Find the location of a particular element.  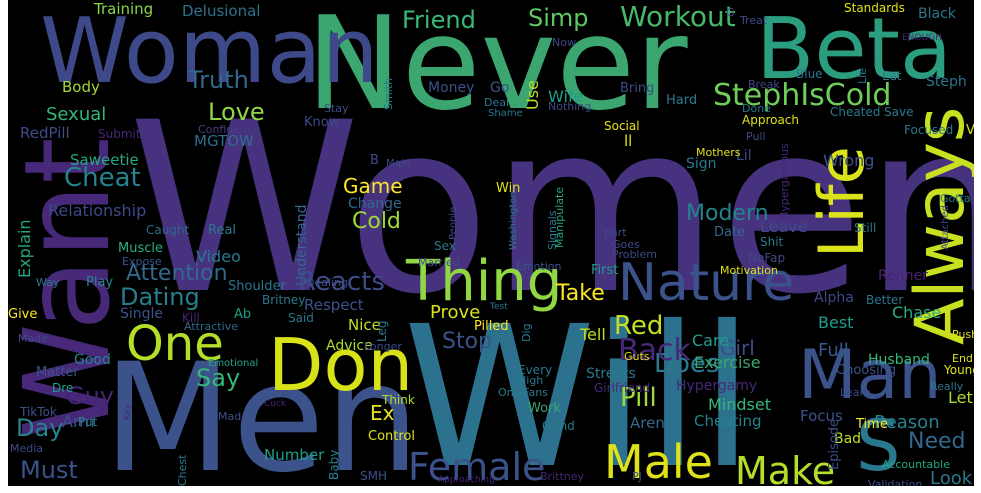

cloud-word-hypergamy: Hypergamy is located at coordinates (716, 386).